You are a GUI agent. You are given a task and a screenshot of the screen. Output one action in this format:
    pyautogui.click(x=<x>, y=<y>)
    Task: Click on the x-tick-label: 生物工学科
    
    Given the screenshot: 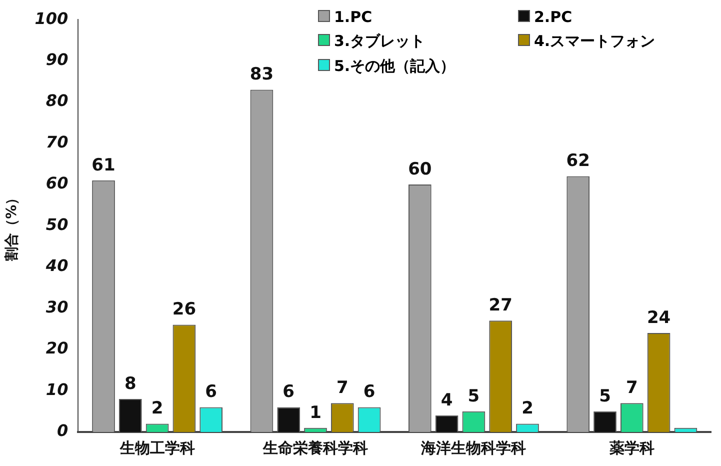 What is the action you would take?
    pyautogui.click(x=156, y=447)
    